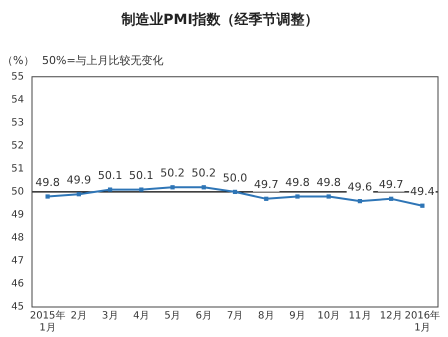  Describe the element at coordinates (110, 316) in the screenshot. I see `x-tick-label: 3月` at that location.